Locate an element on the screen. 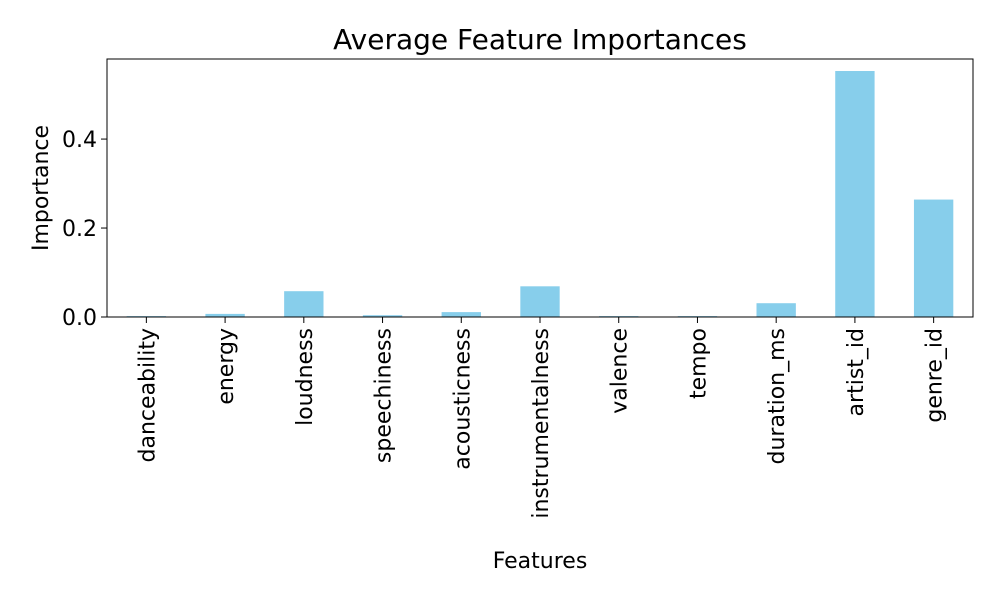 The width and height of the screenshot is (1000, 600). x-tick-label: instrumentalness is located at coordinates (541, 423).